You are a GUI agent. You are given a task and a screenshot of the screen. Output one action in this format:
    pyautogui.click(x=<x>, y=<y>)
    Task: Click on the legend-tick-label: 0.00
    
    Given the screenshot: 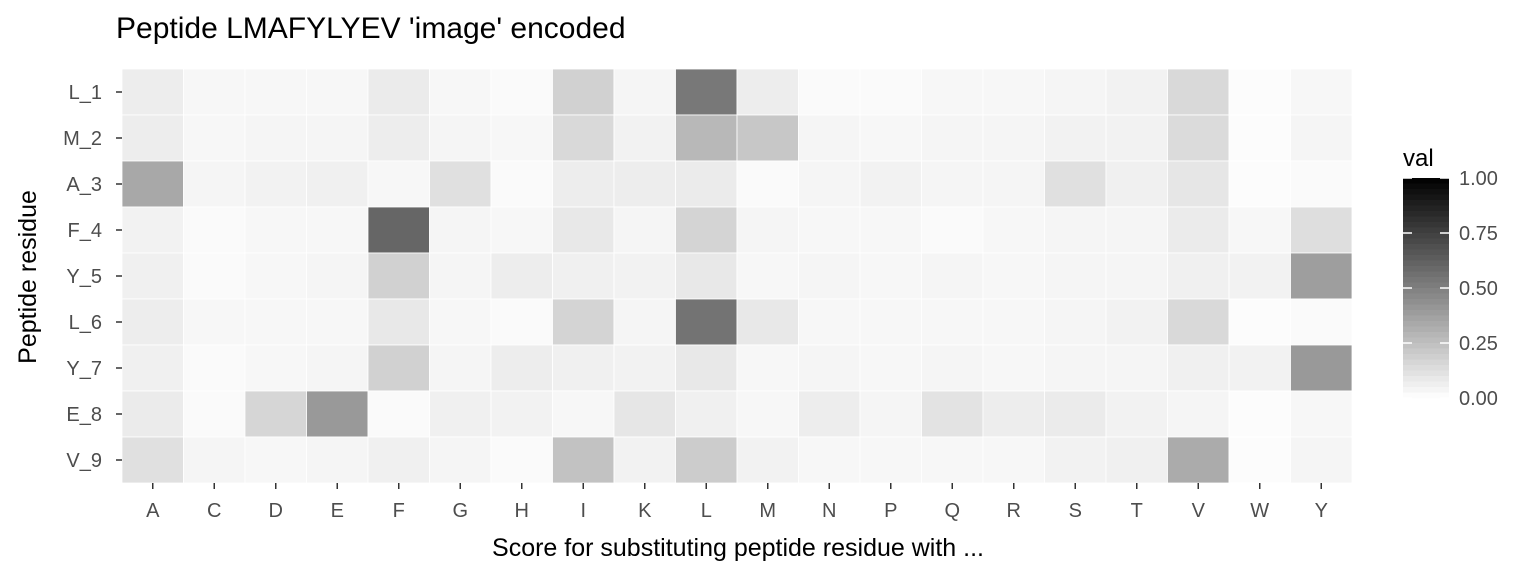 What is the action you would take?
    pyautogui.click(x=1478, y=399)
    